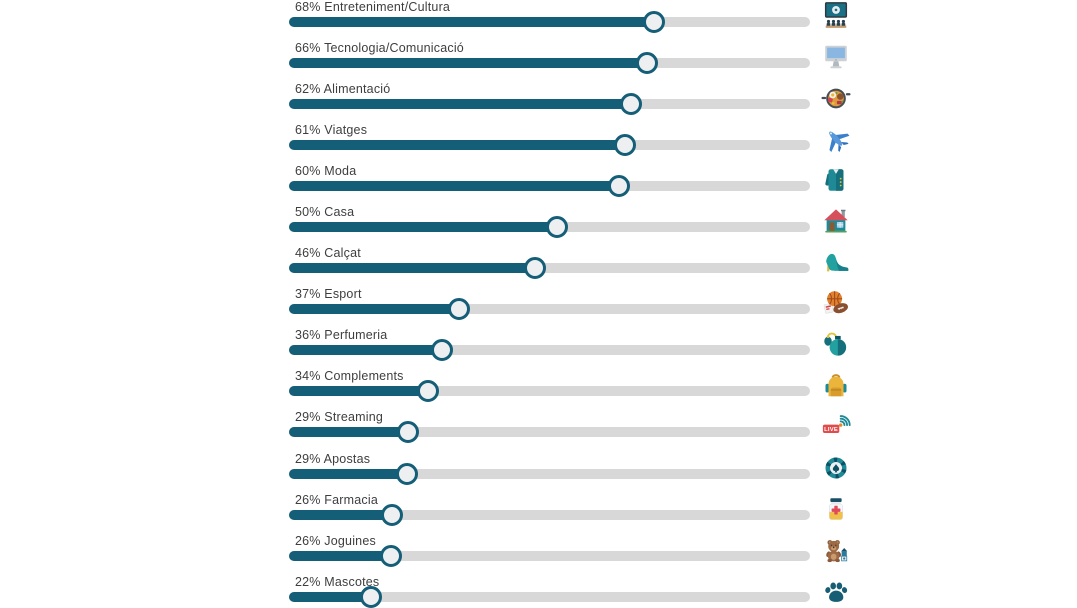  Describe the element at coordinates (836, 509) in the screenshot. I see `medicine-jar-icon` at that location.